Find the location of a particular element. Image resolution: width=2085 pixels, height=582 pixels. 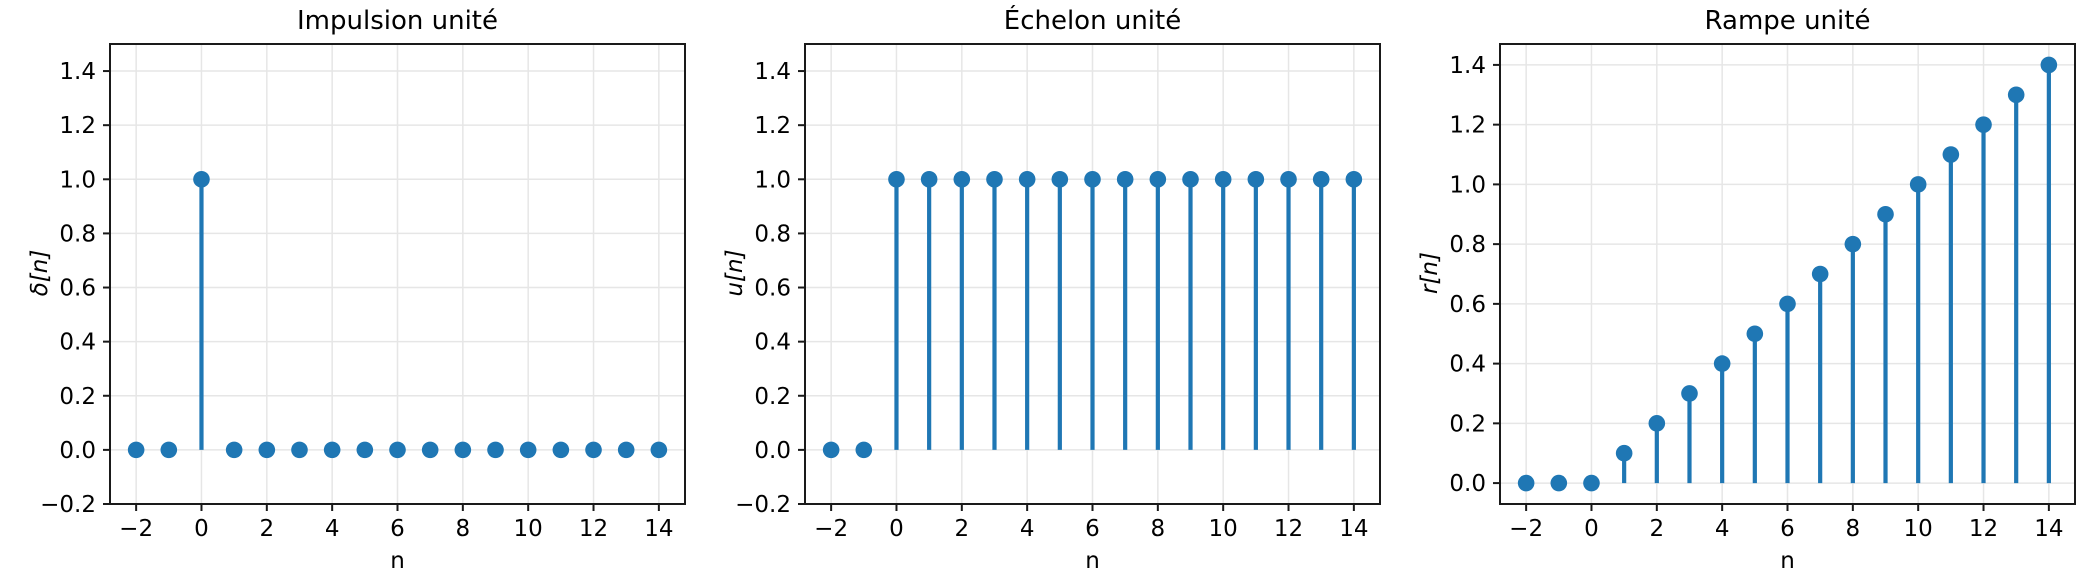

chart-title: Impulsion unité is located at coordinates (397, 21).